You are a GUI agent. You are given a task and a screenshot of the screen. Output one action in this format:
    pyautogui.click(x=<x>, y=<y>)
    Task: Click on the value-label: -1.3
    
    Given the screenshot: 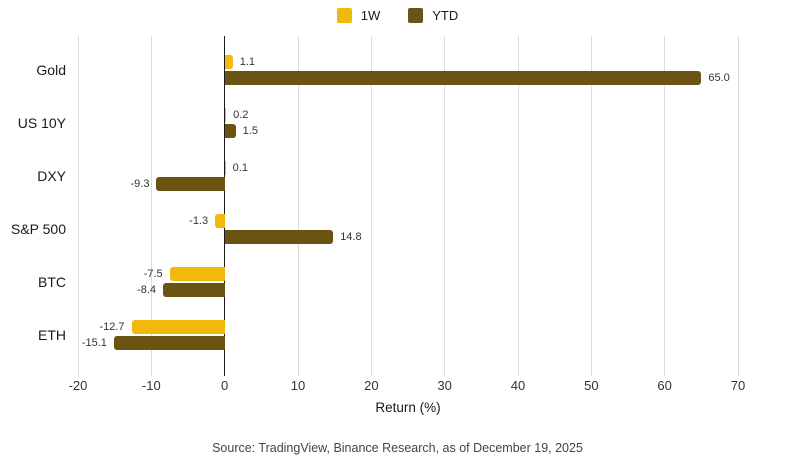 What is the action you would take?
    pyautogui.click(x=199, y=221)
    